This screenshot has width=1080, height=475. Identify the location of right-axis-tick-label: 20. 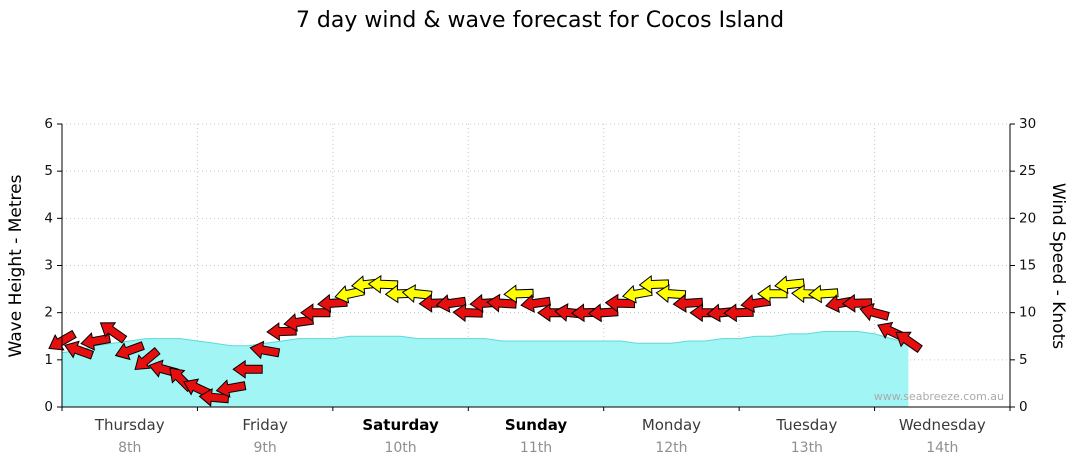
(1027, 218).